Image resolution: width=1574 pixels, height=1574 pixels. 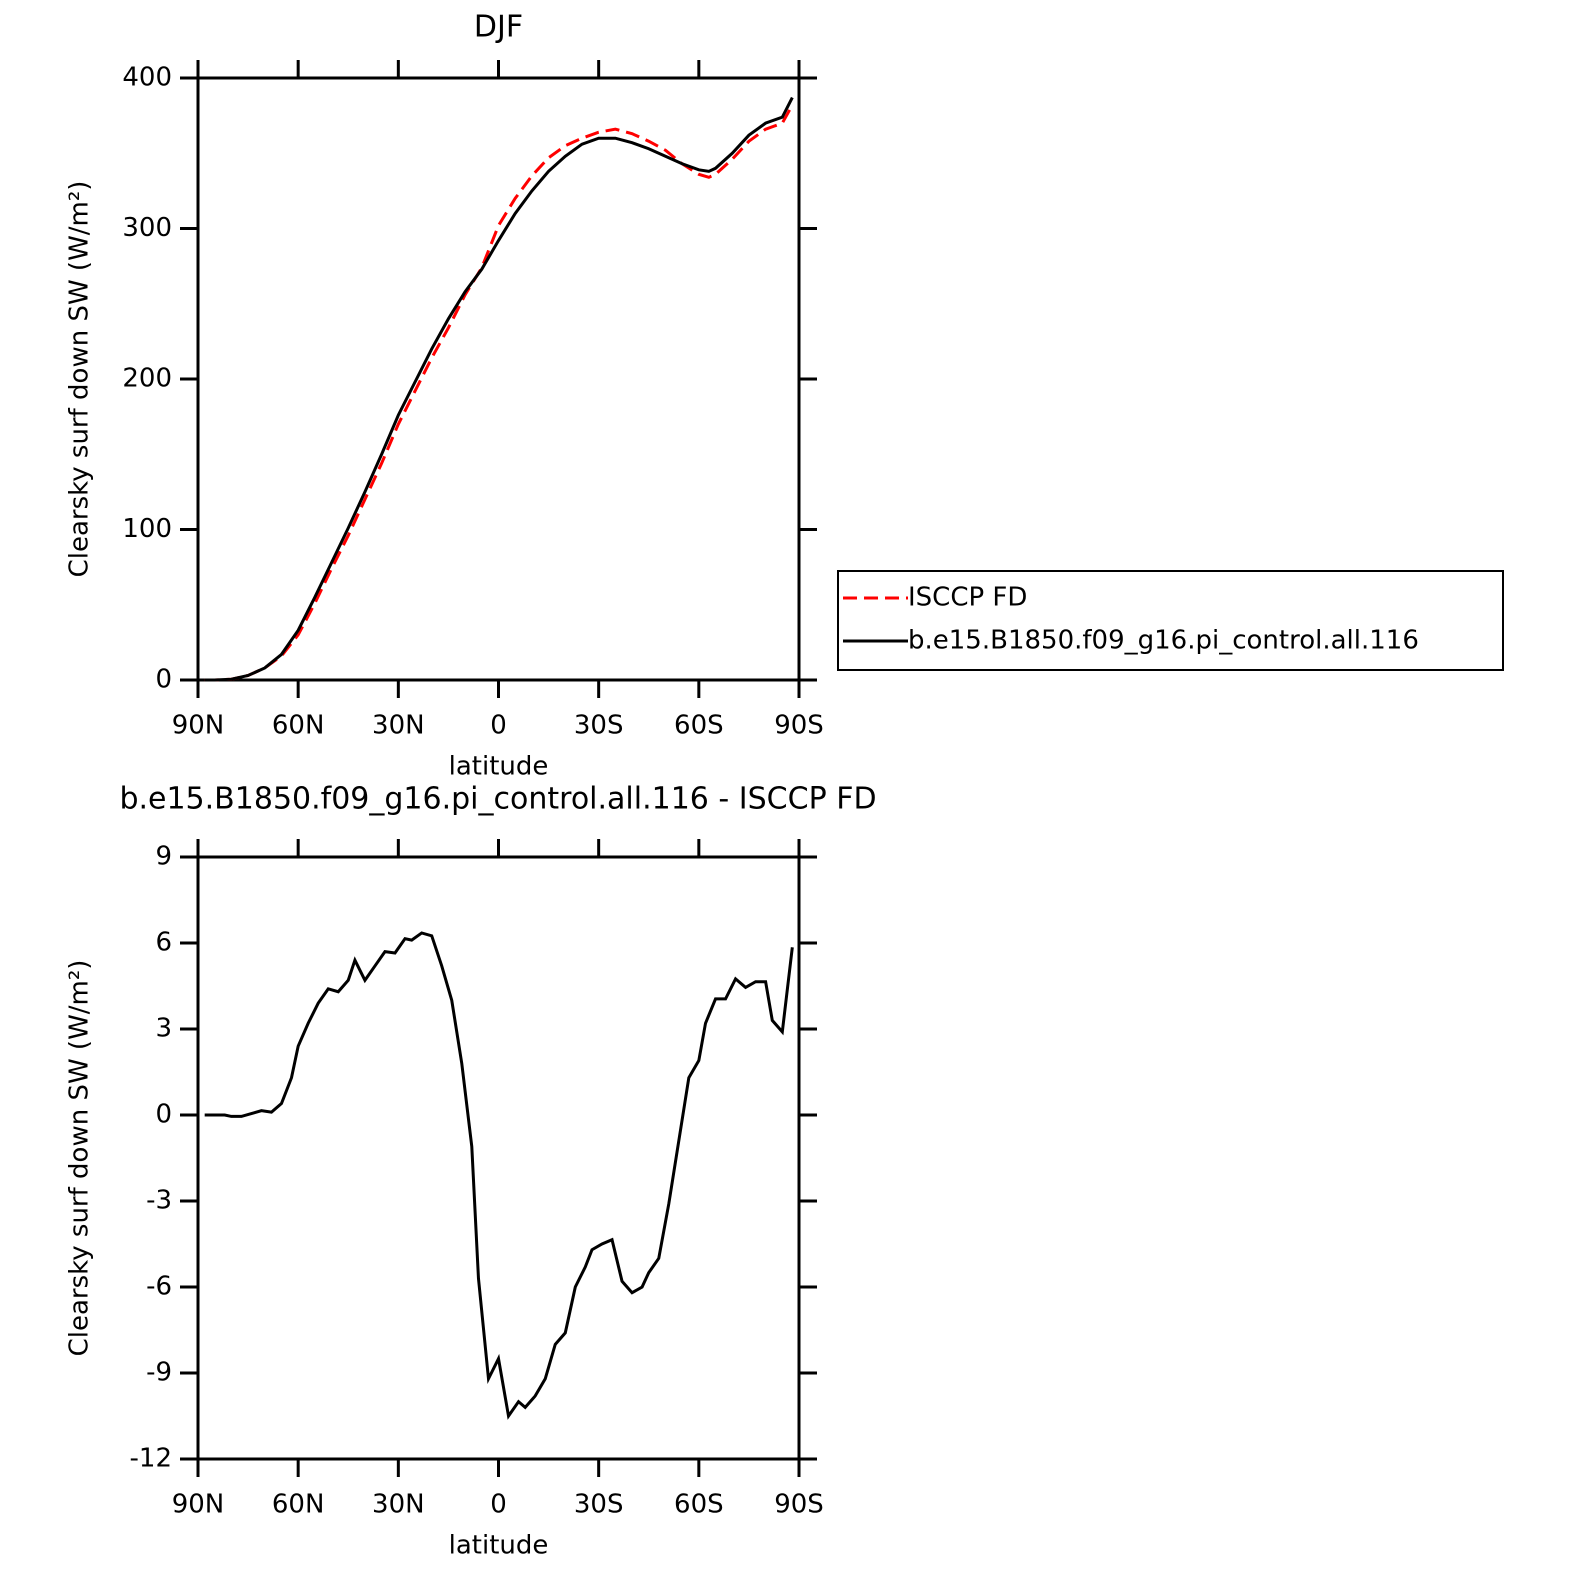 I want to click on y-tick-label: -3, so click(x=159, y=1201).